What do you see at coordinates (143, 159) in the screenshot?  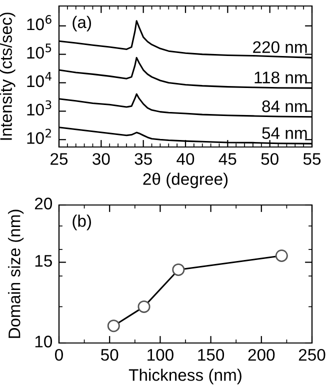 I see `x-tick-label: 35` at bounding box center [143, 159].